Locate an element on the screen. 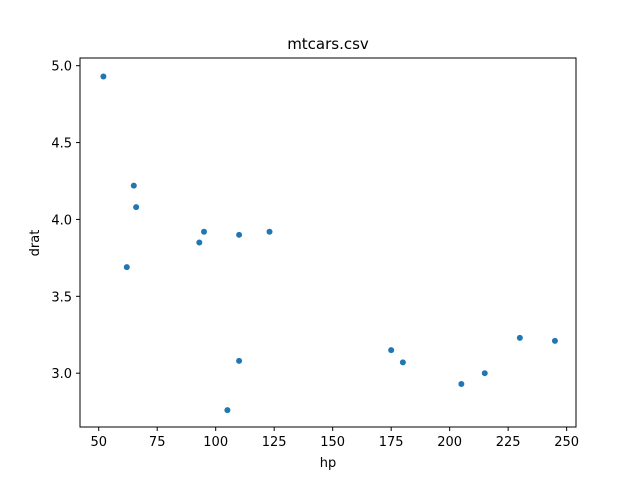 The height and width of the screenshot is (480, 640). x-tick-label: 125 is located at coordinates (274, 442).